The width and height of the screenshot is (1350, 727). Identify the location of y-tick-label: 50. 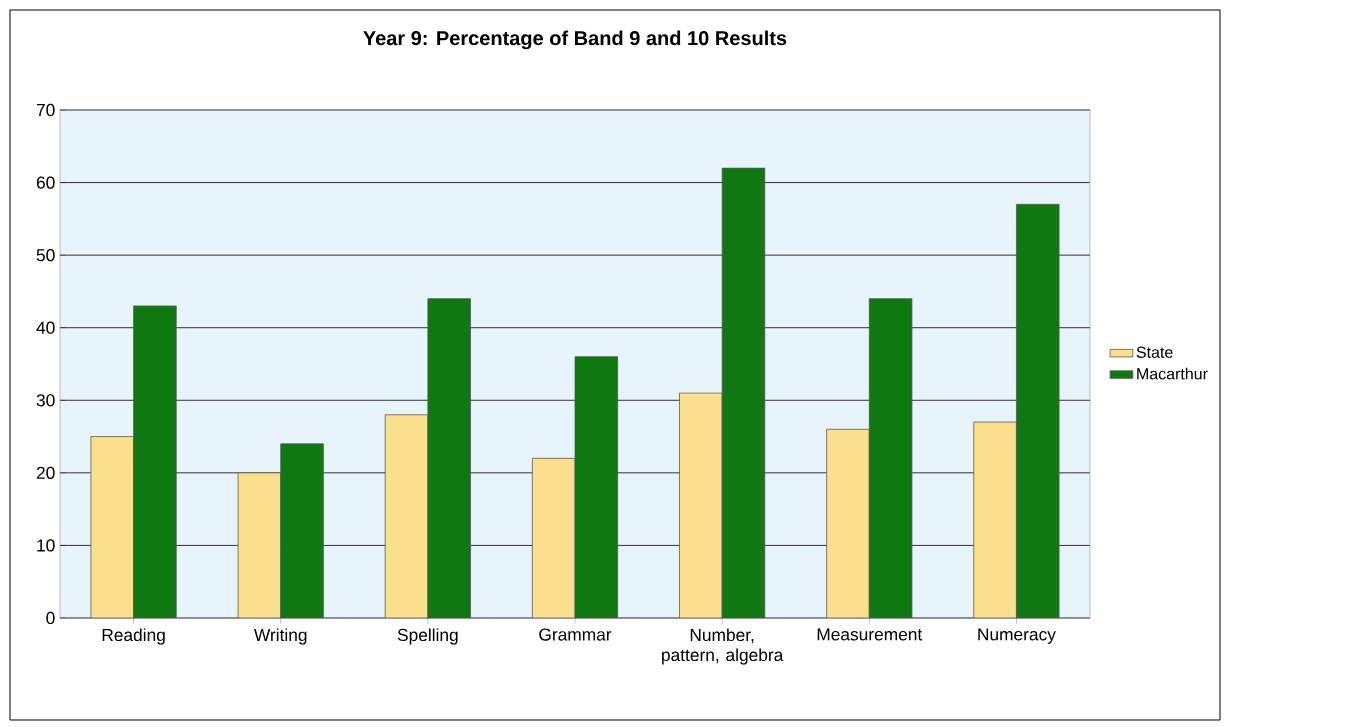
(45, 255).